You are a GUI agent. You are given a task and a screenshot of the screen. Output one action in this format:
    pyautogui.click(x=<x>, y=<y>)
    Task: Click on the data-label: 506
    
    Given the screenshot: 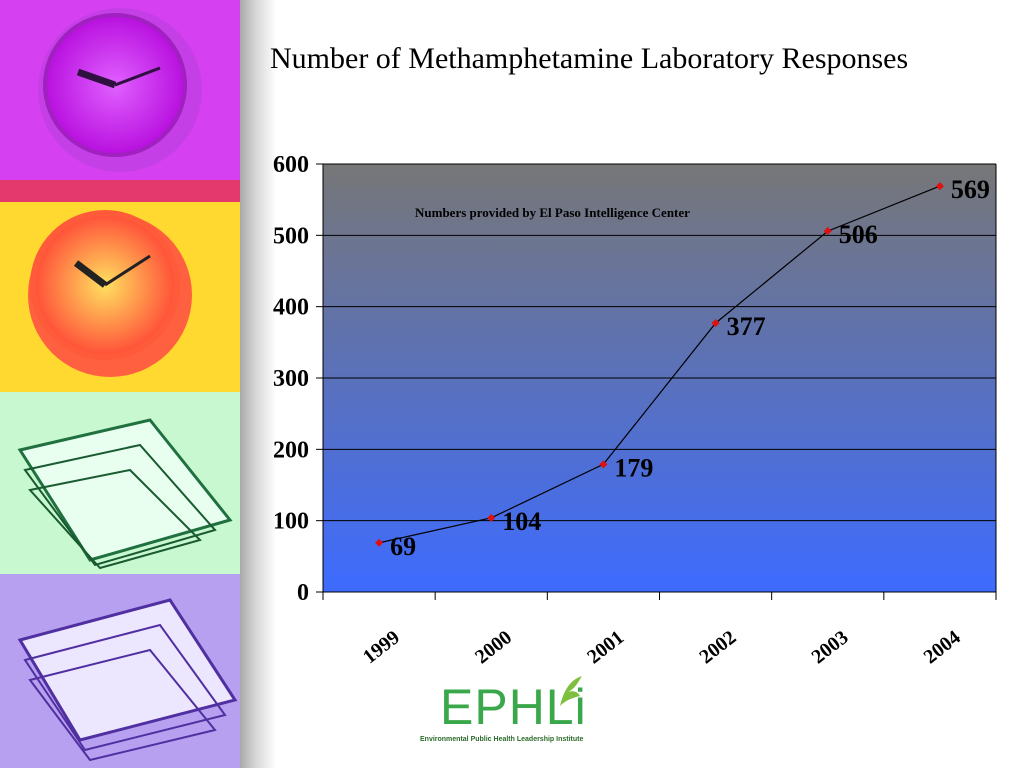 What is the action you would take?
    pyautogui.click(x=858, y=234)
    